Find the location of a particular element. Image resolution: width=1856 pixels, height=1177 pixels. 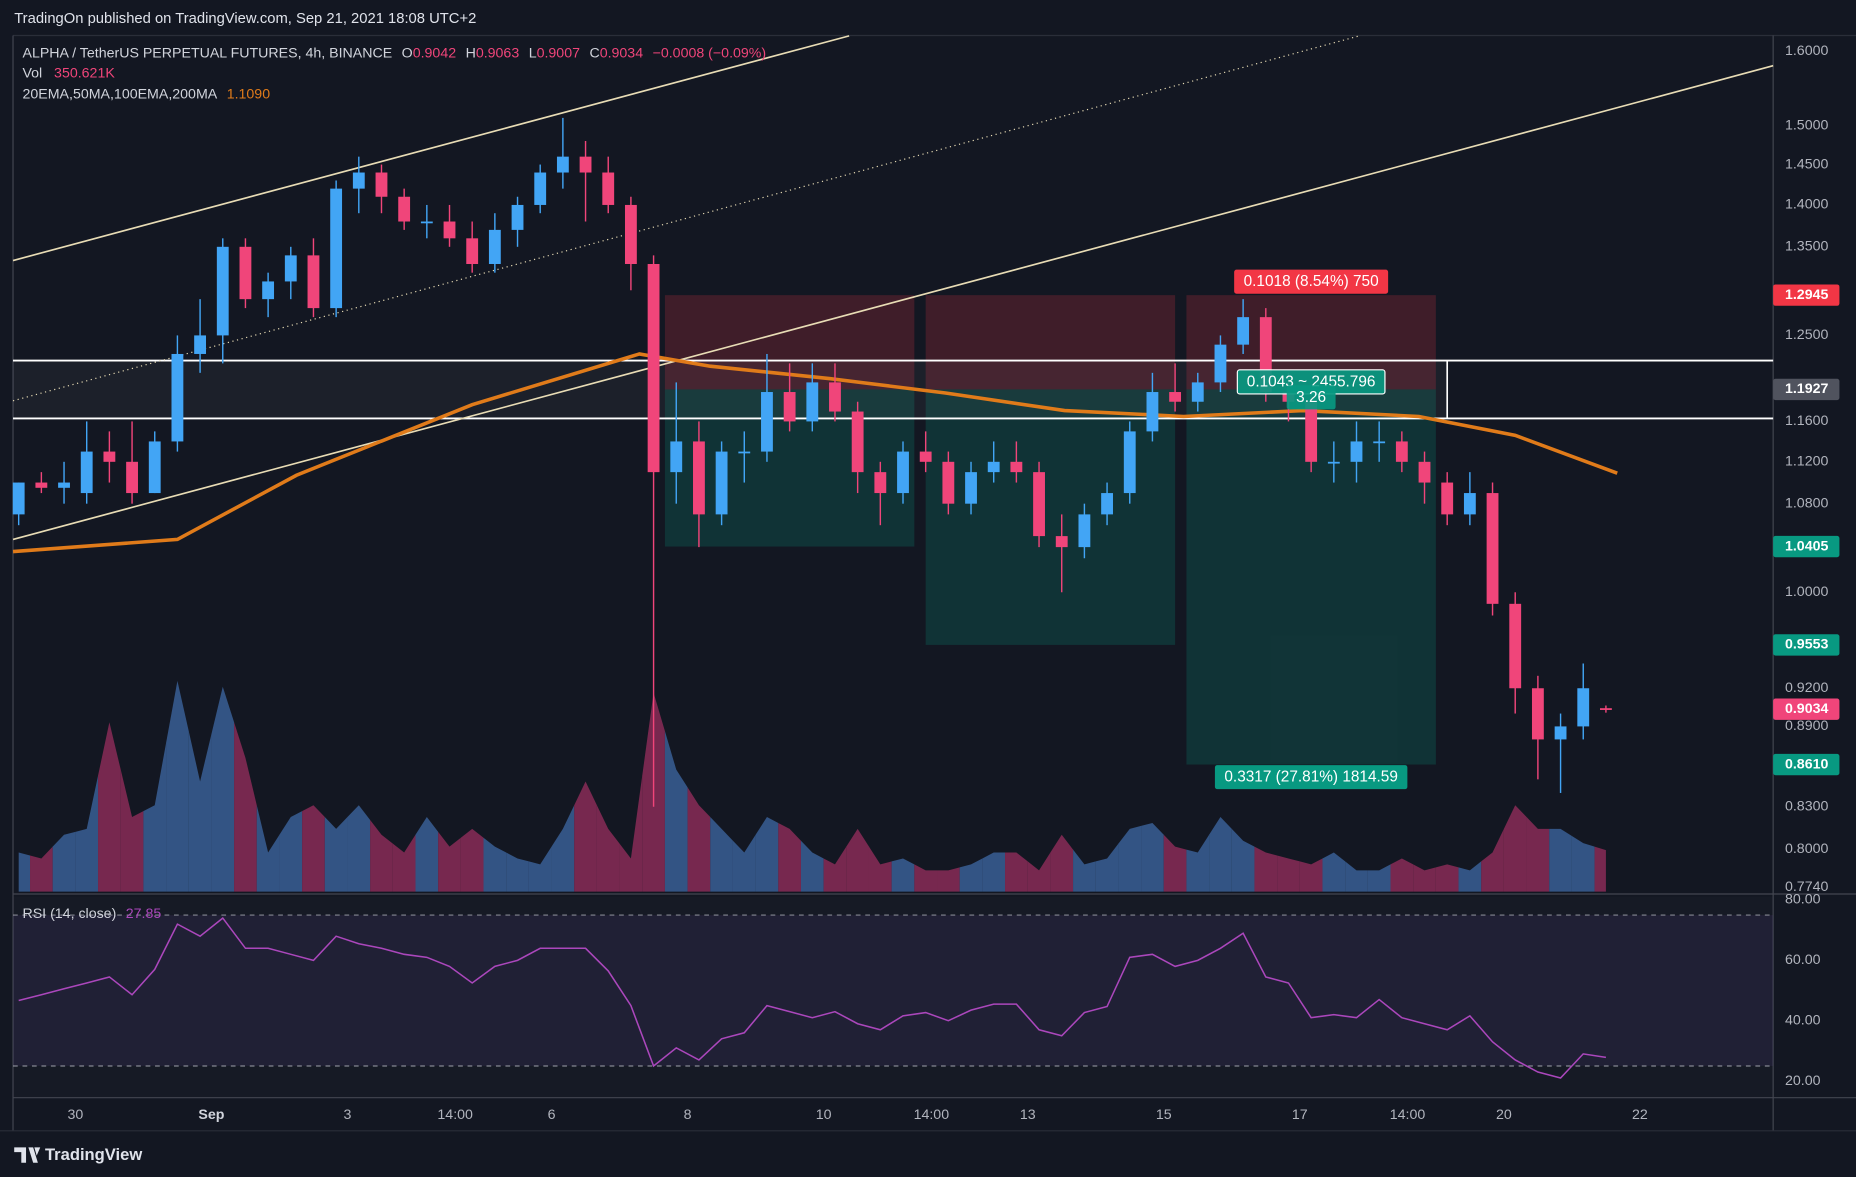

legend-part: H is located at coordinates (471, 53).